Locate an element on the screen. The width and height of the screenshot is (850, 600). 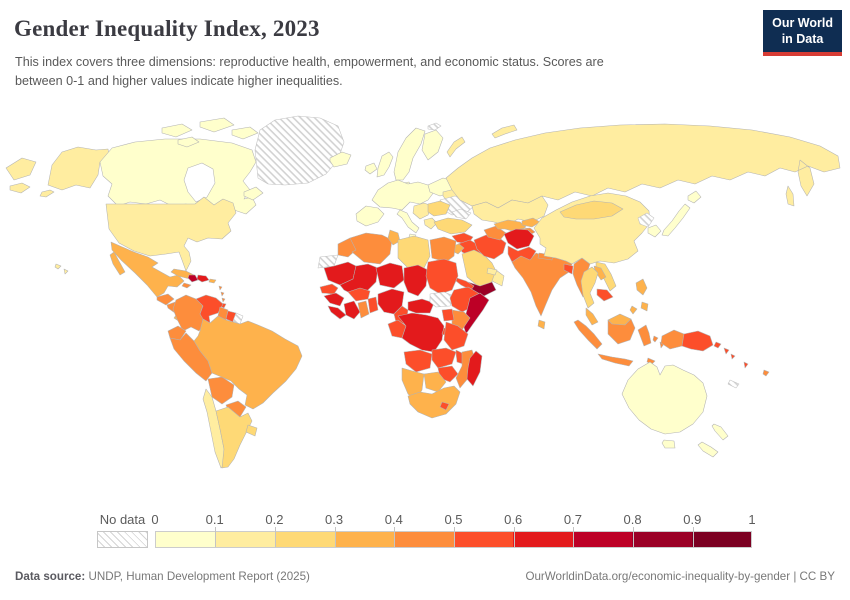
country-burkina-faso is located at coordinates (359, 294).